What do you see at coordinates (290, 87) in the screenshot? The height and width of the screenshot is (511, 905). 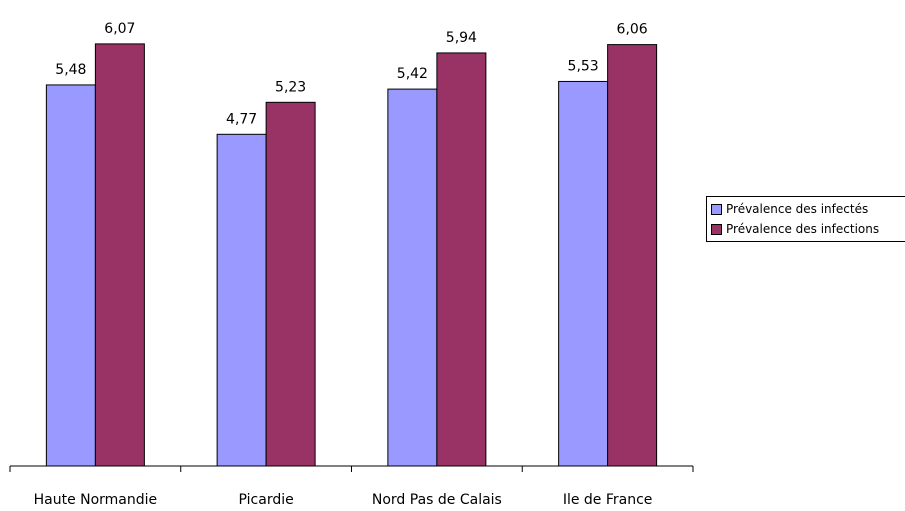 I see `data-label-series-2-2: 5,23` at bounding box center [290, 87].